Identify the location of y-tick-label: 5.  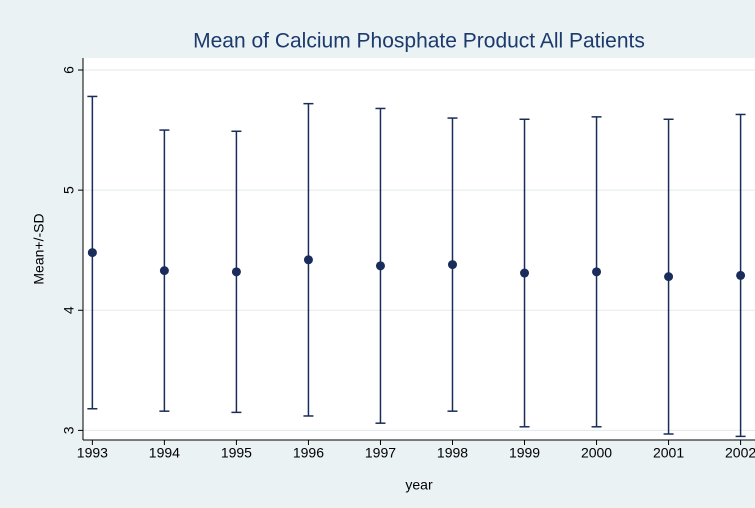
(69, 190).